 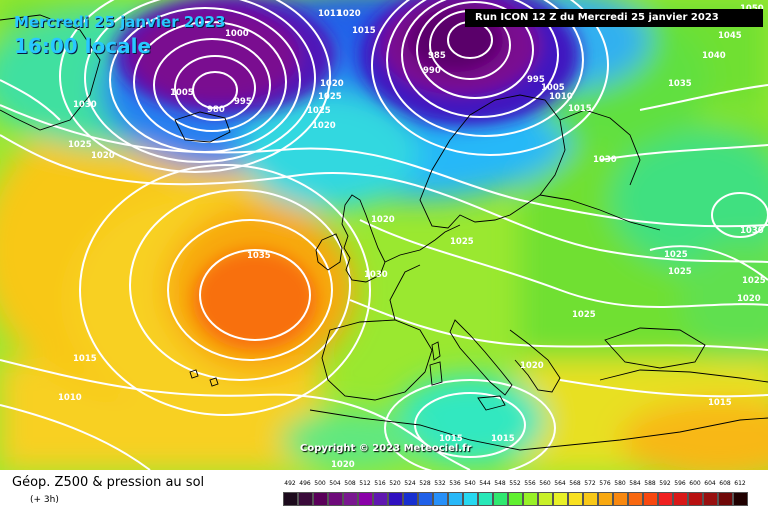 What do you see at coordinates (680, 483) in the screenshot?
I see `legend-tick-label: 596` at bounding box center [680, 483].